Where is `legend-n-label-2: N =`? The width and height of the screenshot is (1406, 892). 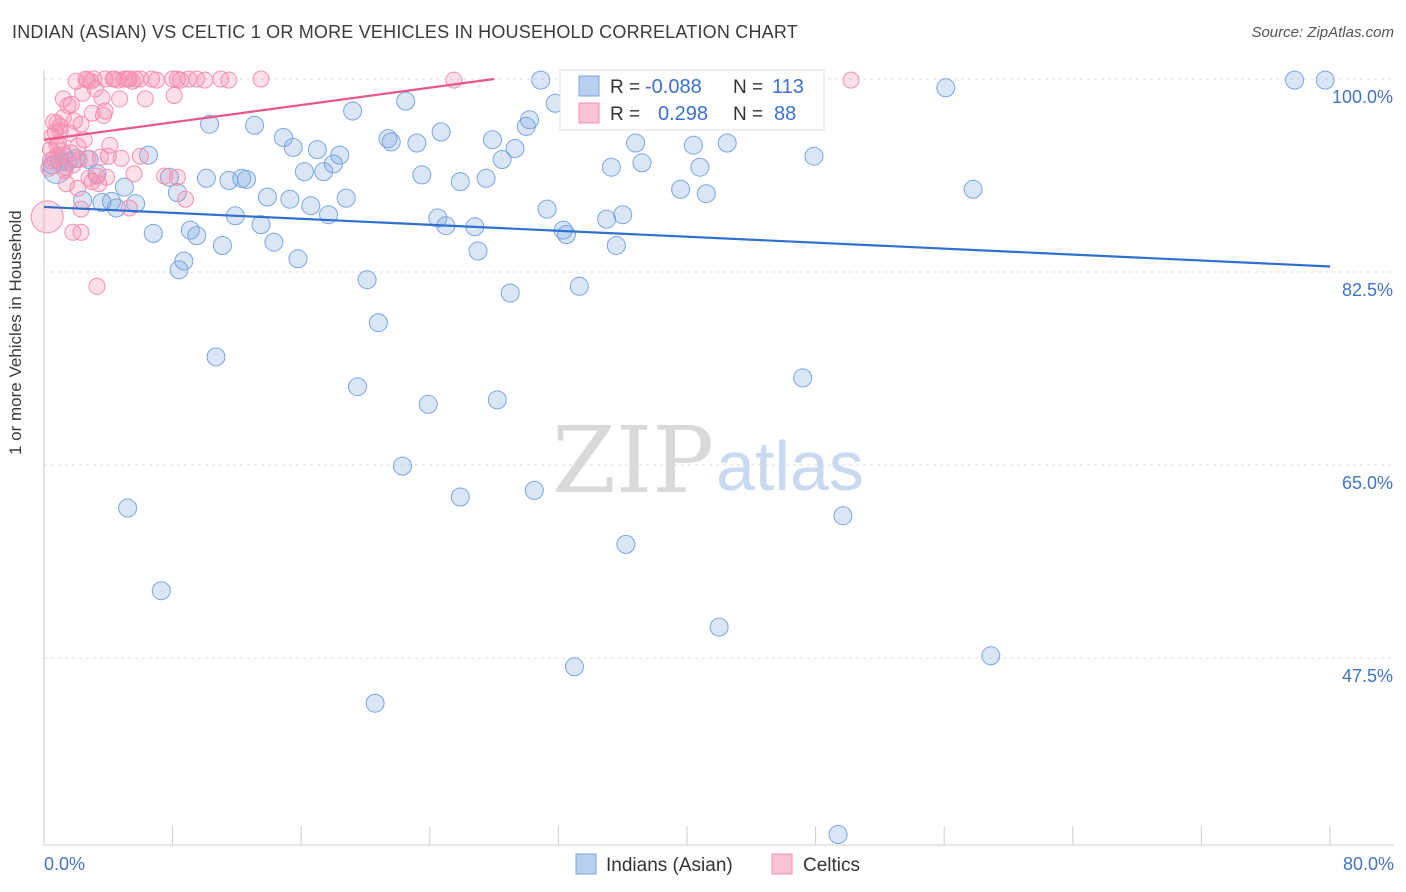 legend-n-label-2: N = is located at coordinates (748, 114).